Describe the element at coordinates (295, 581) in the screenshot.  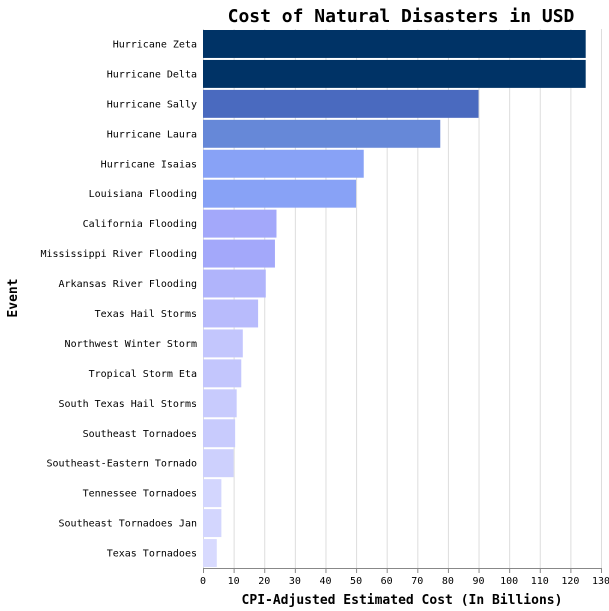
I see `x-tick-label: 30` at that location.